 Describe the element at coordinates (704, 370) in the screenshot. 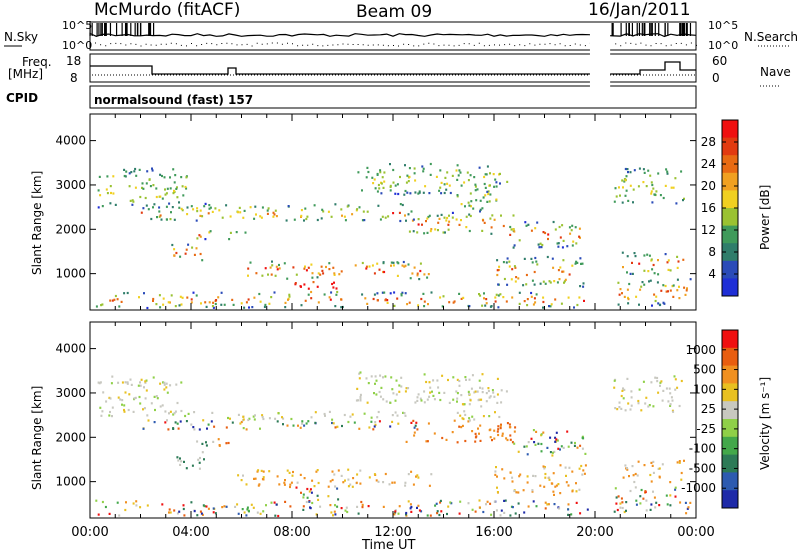

I see `colorbar-tick-label: 500` at that location.